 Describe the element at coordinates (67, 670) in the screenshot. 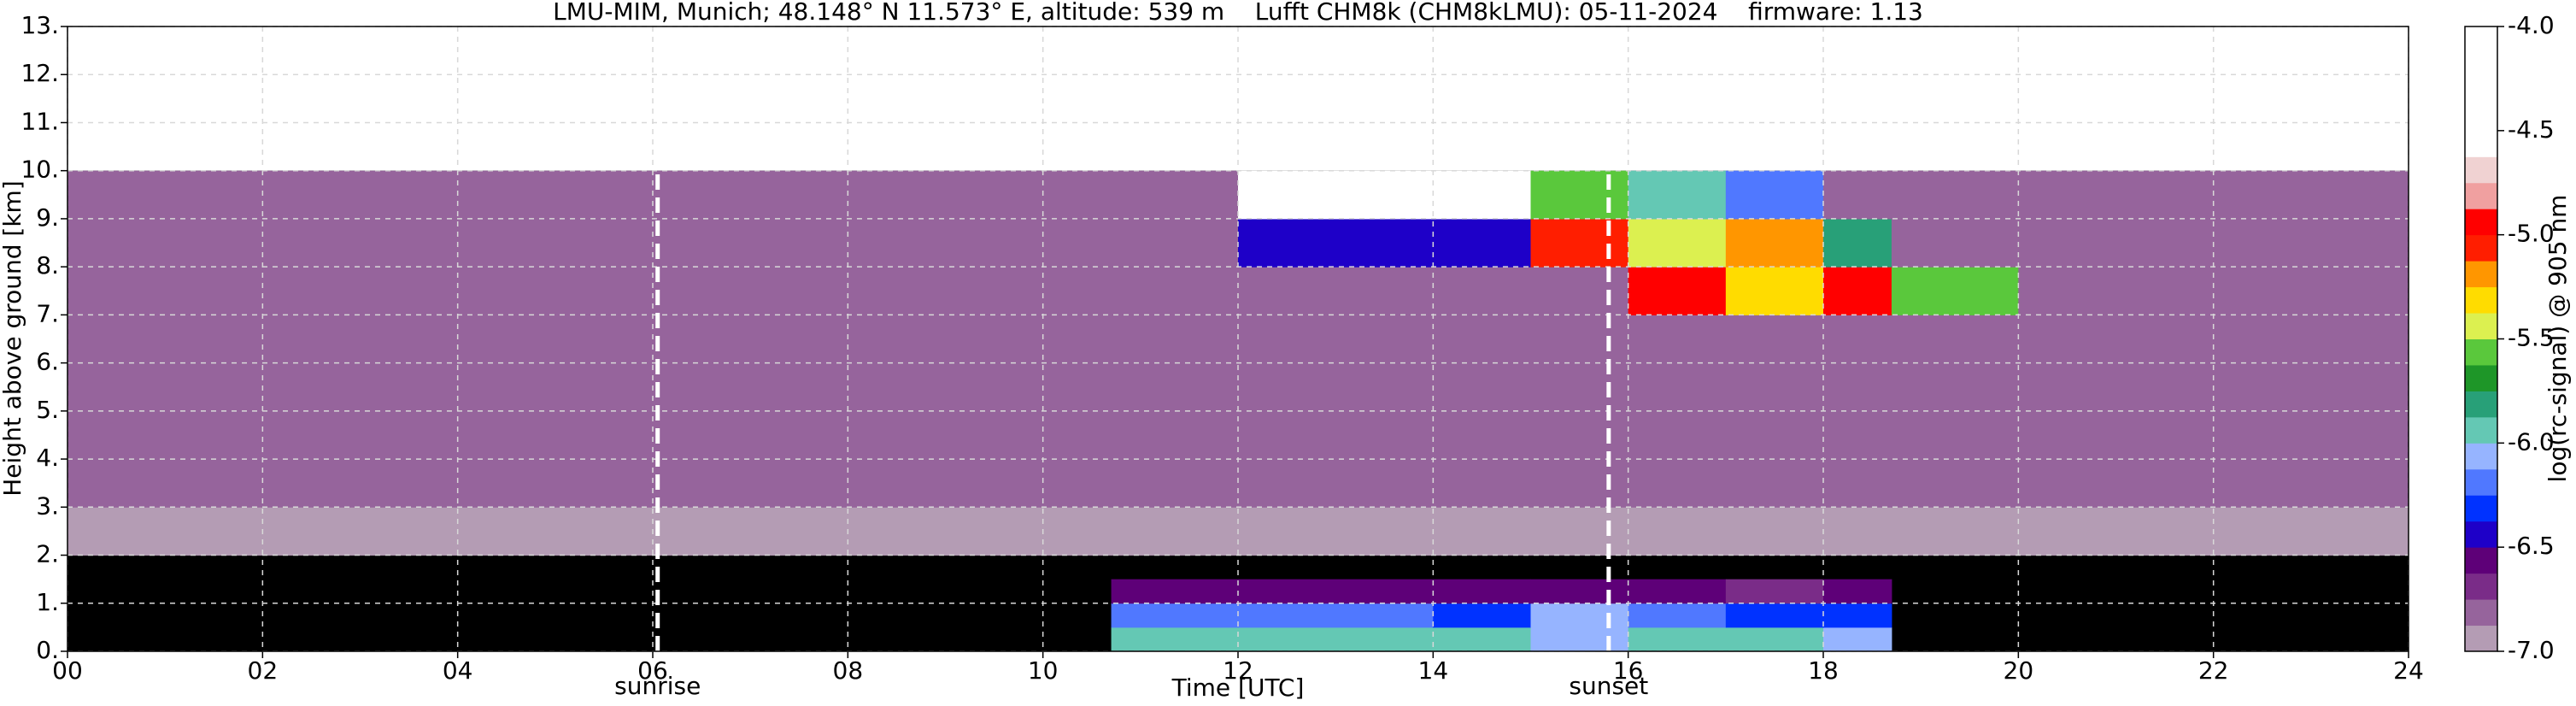

I see `x-tick-label: 00` at that location.